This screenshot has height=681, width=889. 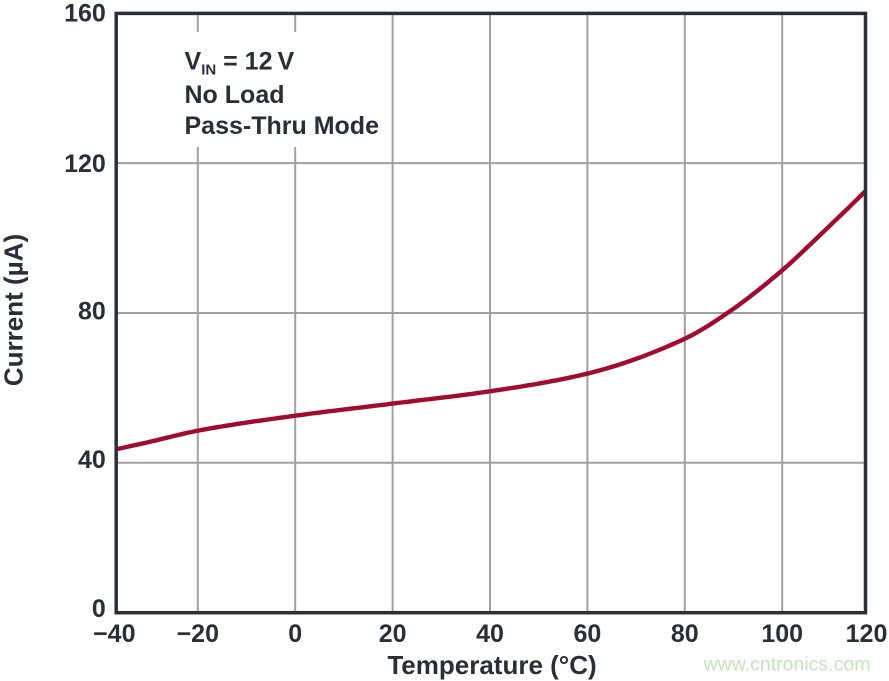 I want to click on svg-text: 160, so click(x=85, y=14).